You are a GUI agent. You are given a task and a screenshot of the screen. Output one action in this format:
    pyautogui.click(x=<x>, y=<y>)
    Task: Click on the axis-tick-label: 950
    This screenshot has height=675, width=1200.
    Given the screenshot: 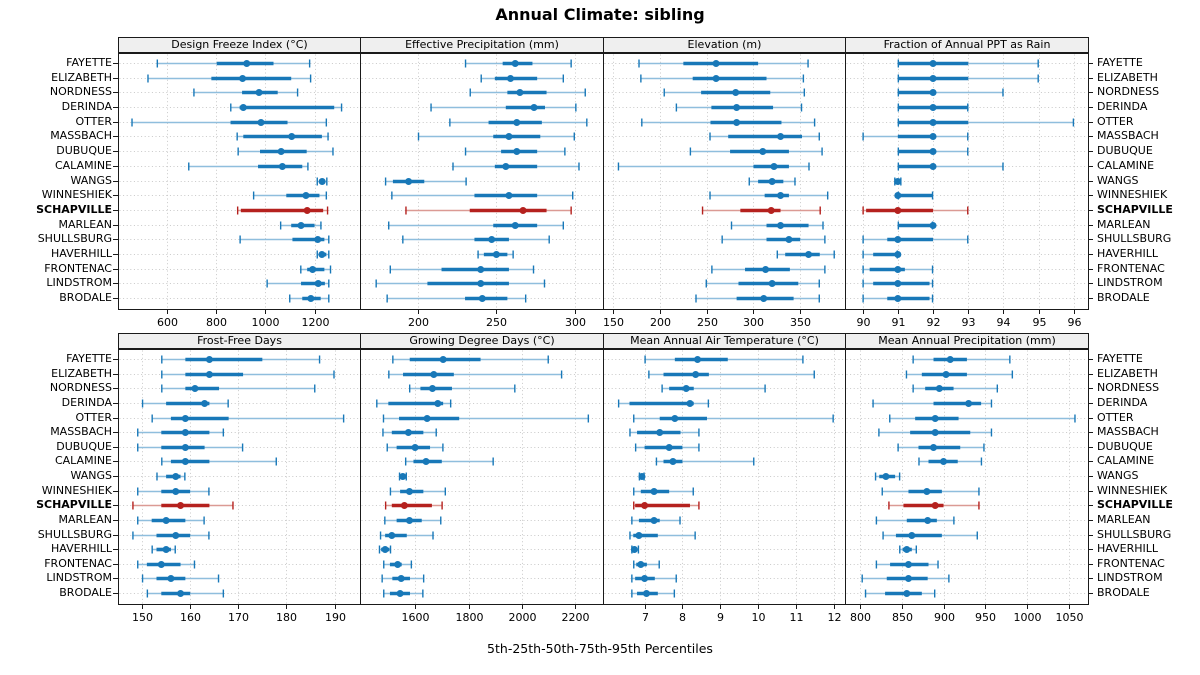 What is the action you would take?
    pyautogui.click(x=985, y=617)
    